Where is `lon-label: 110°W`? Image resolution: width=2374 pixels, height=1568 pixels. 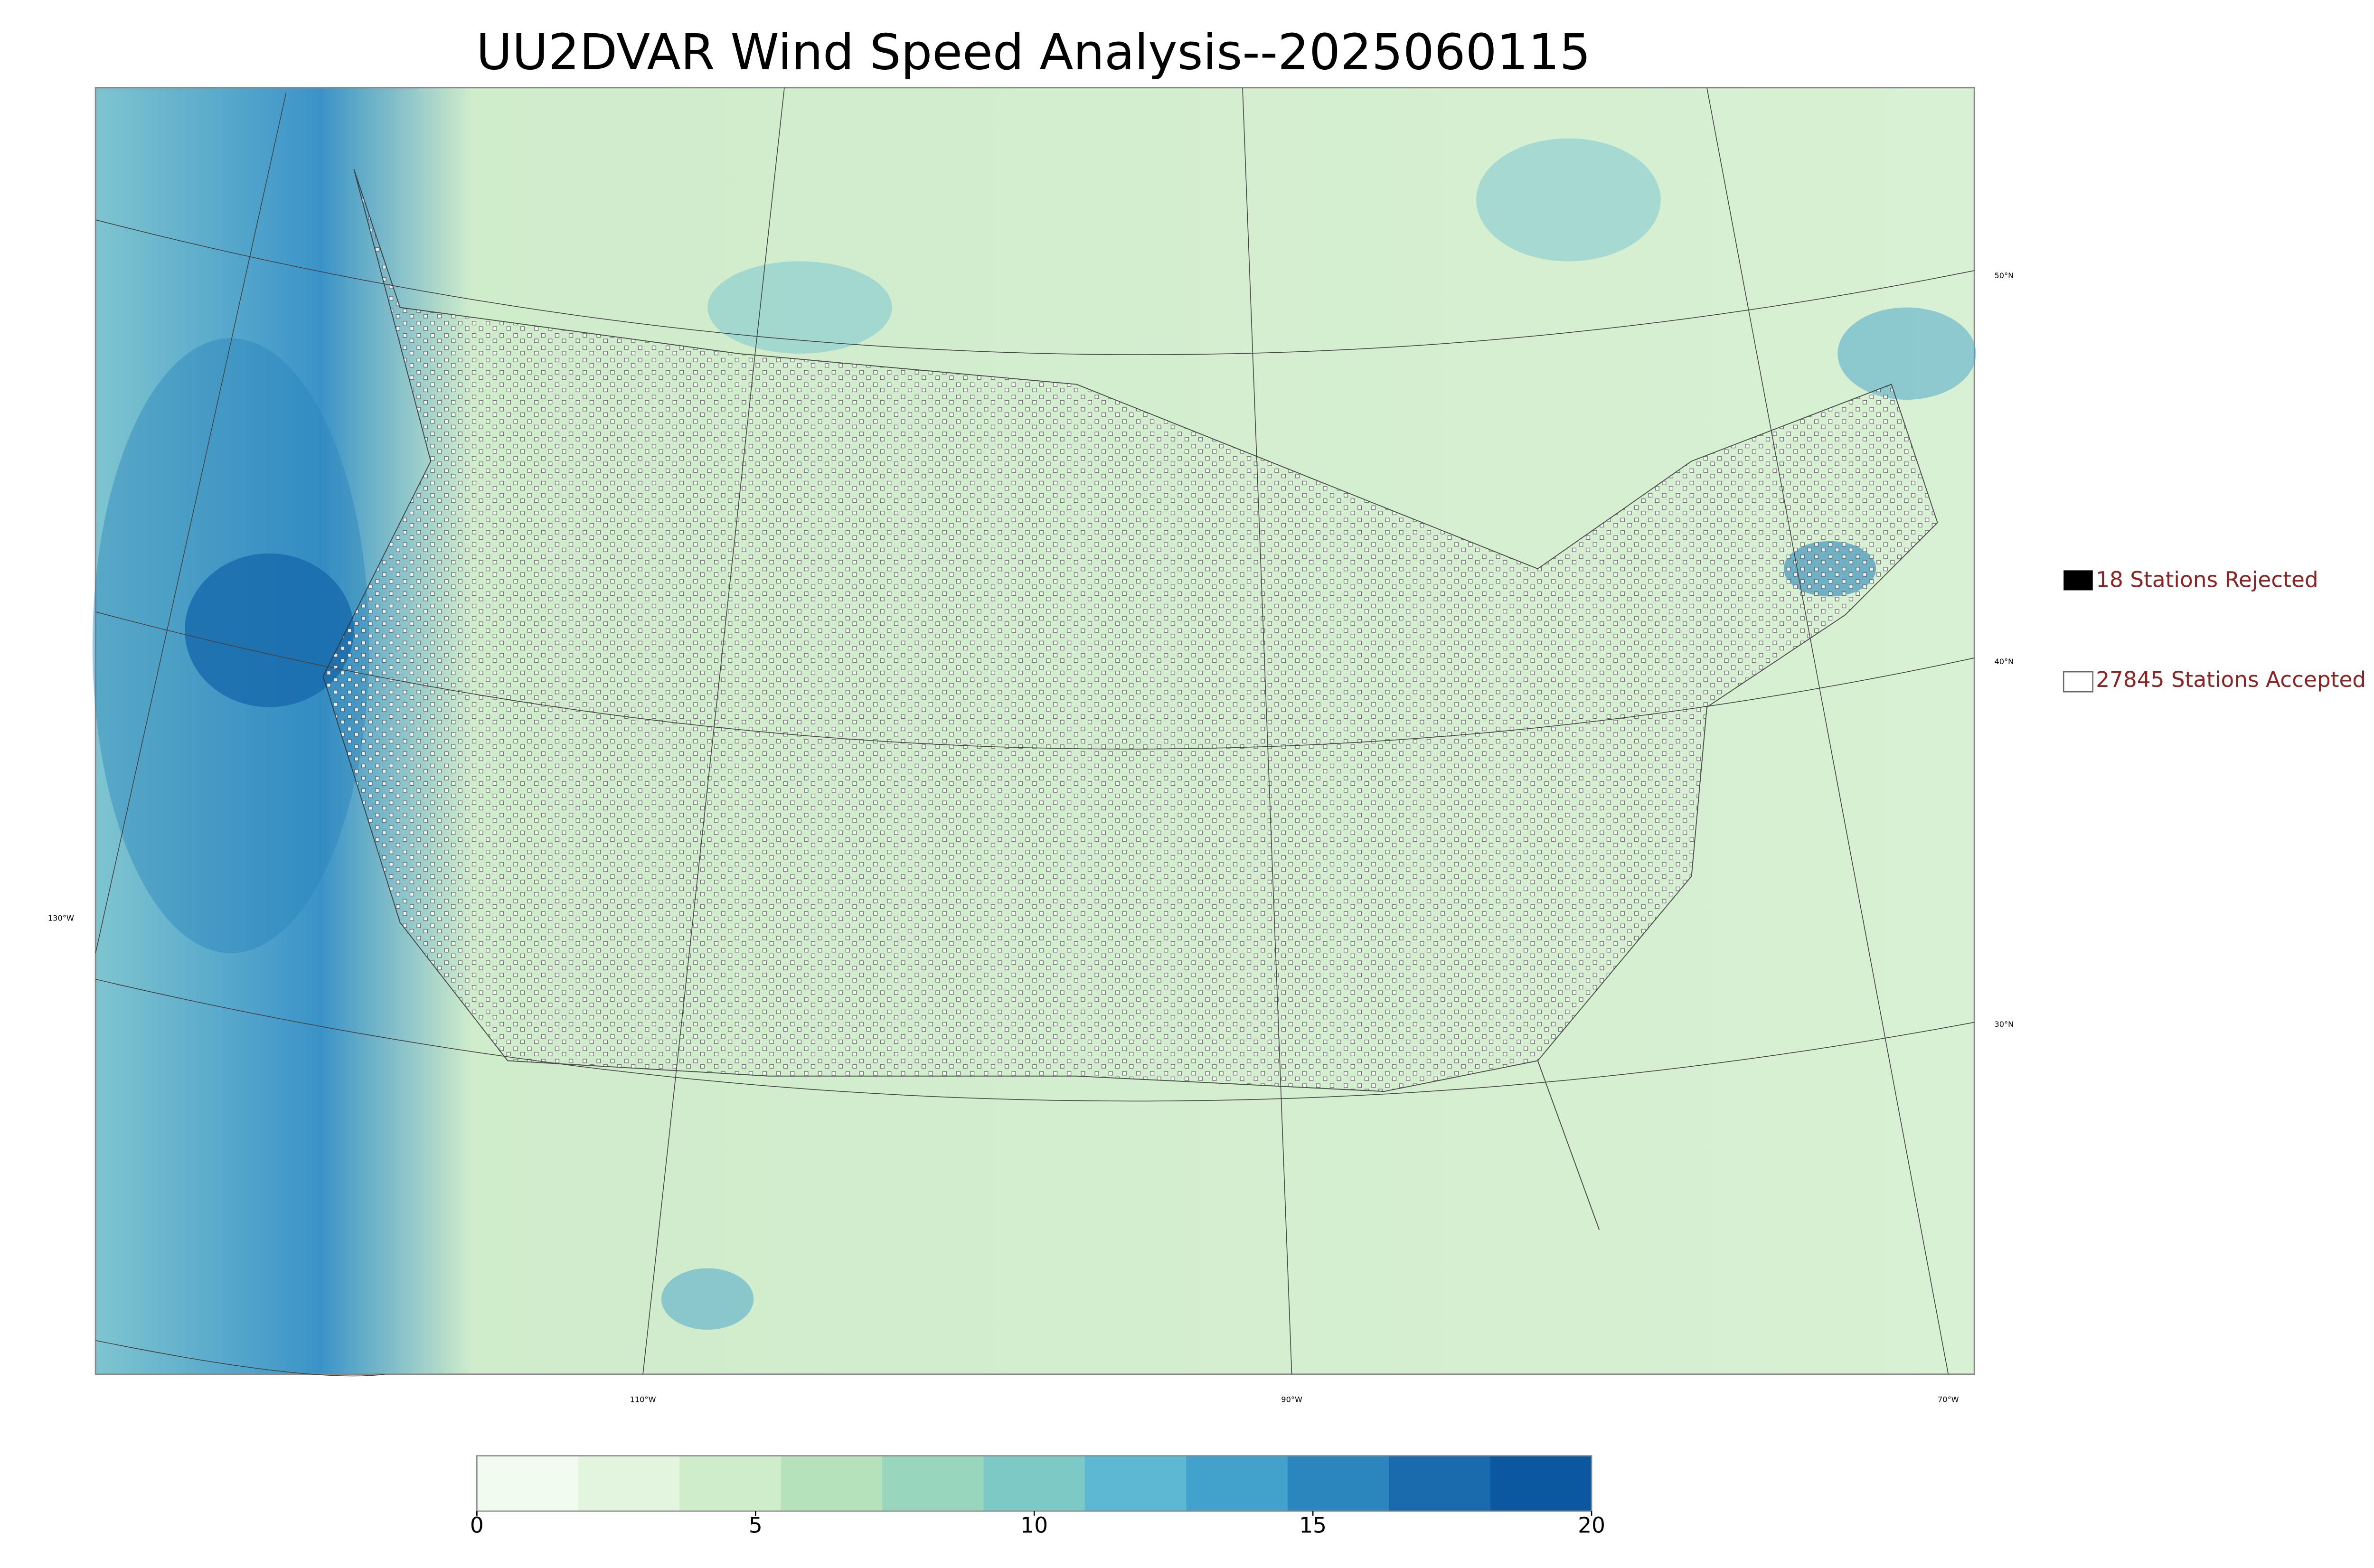 lon-label: 110°W is located at coordinates (643, 1400).